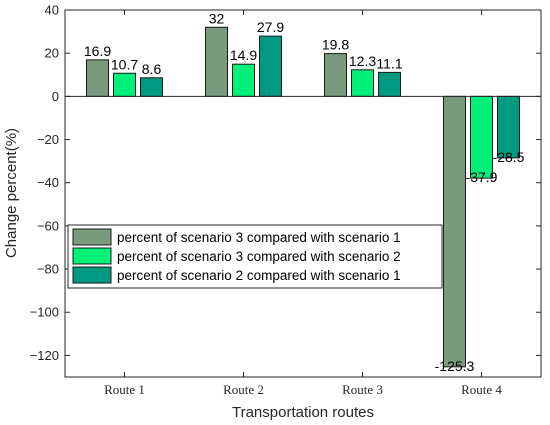 Image resolution: width=550 pixels, height=425 pixels. Describe the element at coordinates (217, 18) in the screenshot. I see `data-label: 32` at that location.